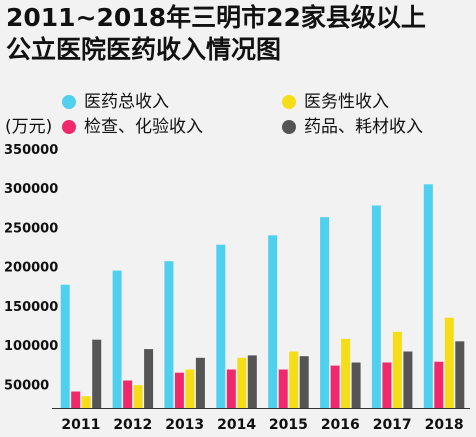 Image resolution: width=476 pixels, height=437 pixels. What do you see at coordinates (26, 385) in the screenshot?
I see `y-tick-label: 50000` at bounding box center [26, 385].